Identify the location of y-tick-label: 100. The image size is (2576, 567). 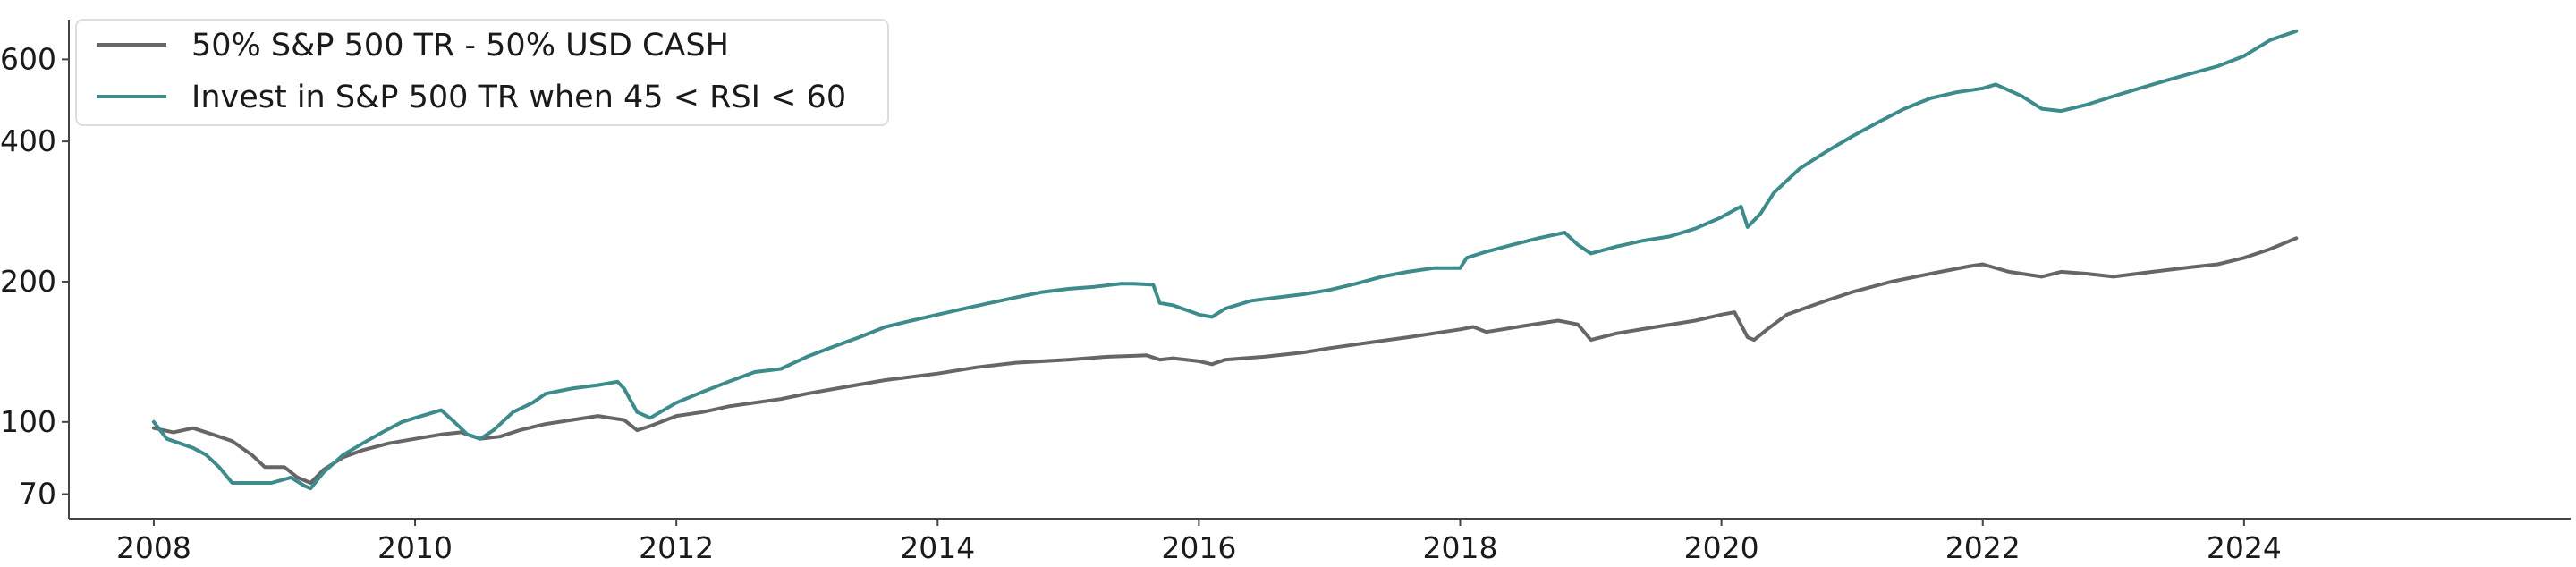
(28, 421).